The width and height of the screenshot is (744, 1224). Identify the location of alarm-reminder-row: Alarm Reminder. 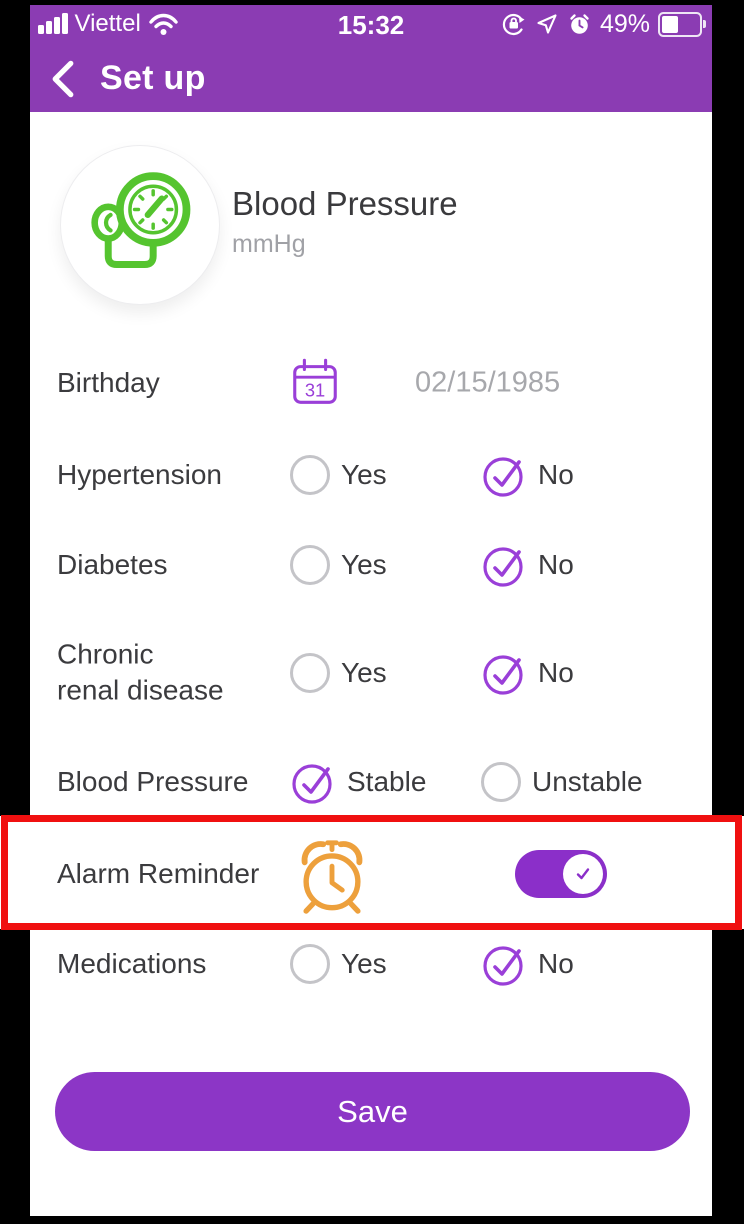
(371, 874).